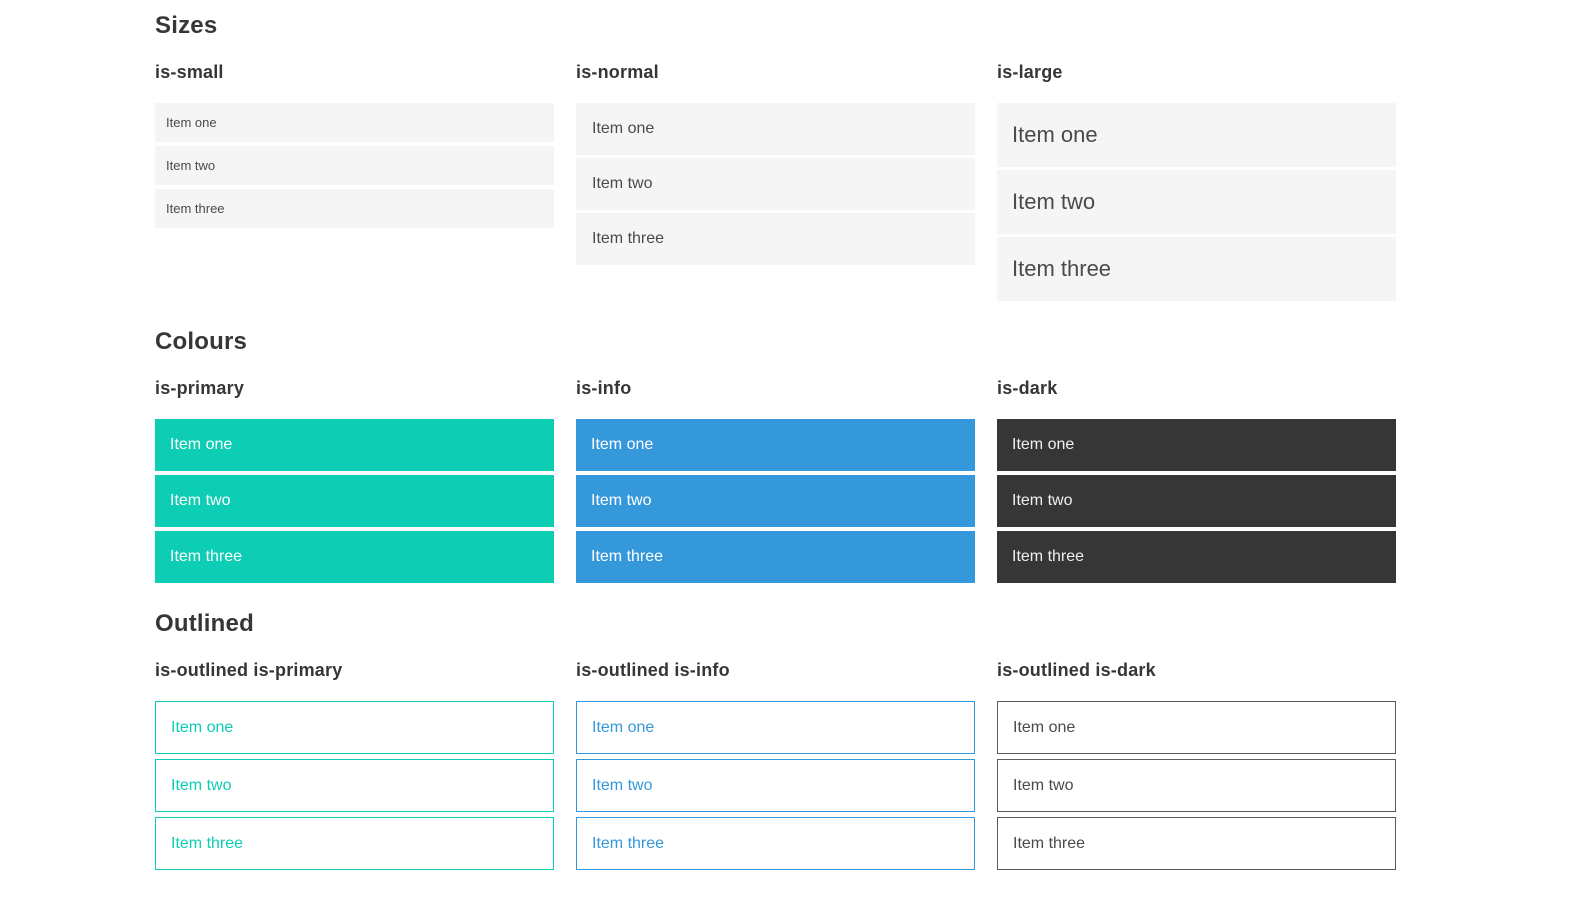 This screenshot has width=1595, height=897. I want to click on item-list-small: Item one Item two Item three, so click(354, 165).